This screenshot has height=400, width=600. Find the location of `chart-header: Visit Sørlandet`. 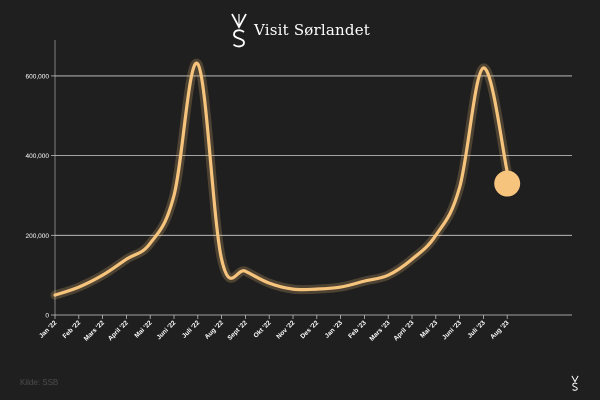

chart-header: Visit Sørlandet is located at coordinates (300, 30).